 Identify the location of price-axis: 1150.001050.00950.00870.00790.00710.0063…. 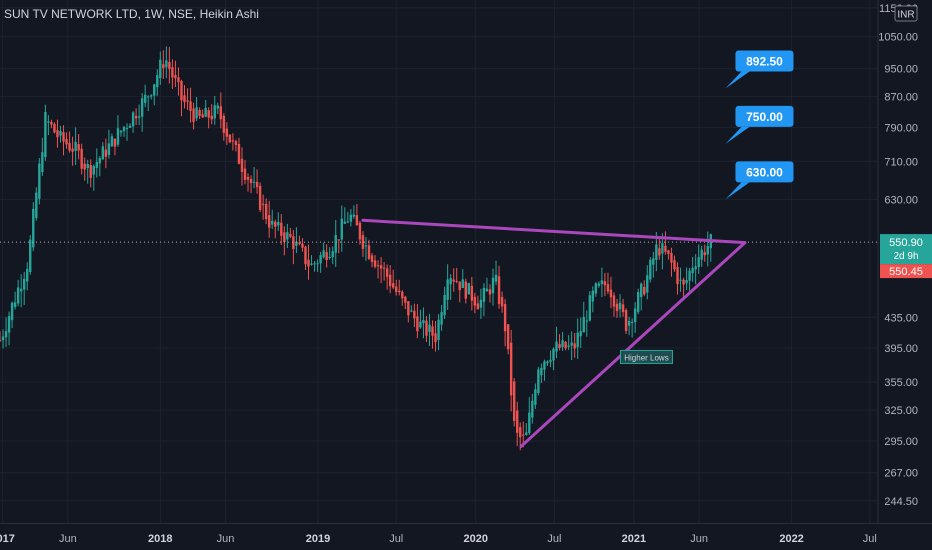
(904, 261).